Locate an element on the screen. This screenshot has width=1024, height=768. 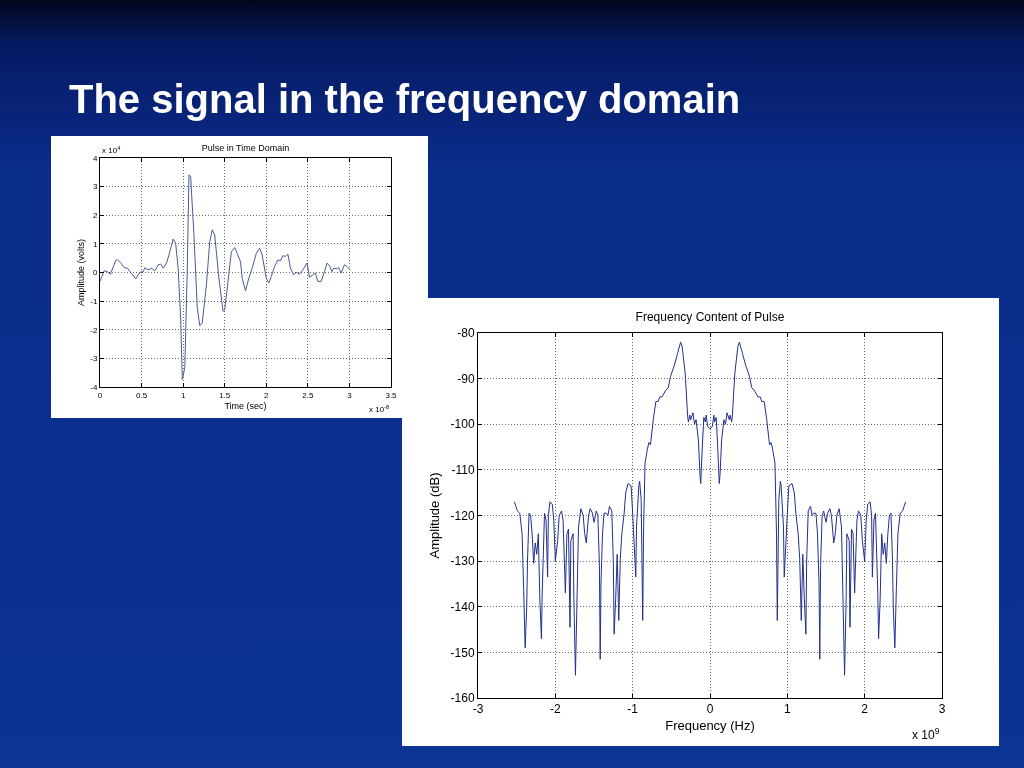
y-tick-label: 4 is located at coordinates (95, 158).